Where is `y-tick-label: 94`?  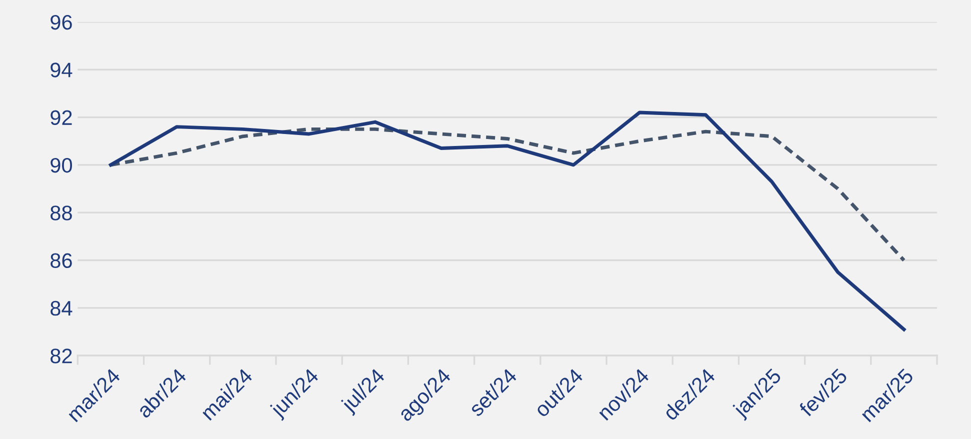 y-tick-label: 94 is located at coordinates (61, 70).